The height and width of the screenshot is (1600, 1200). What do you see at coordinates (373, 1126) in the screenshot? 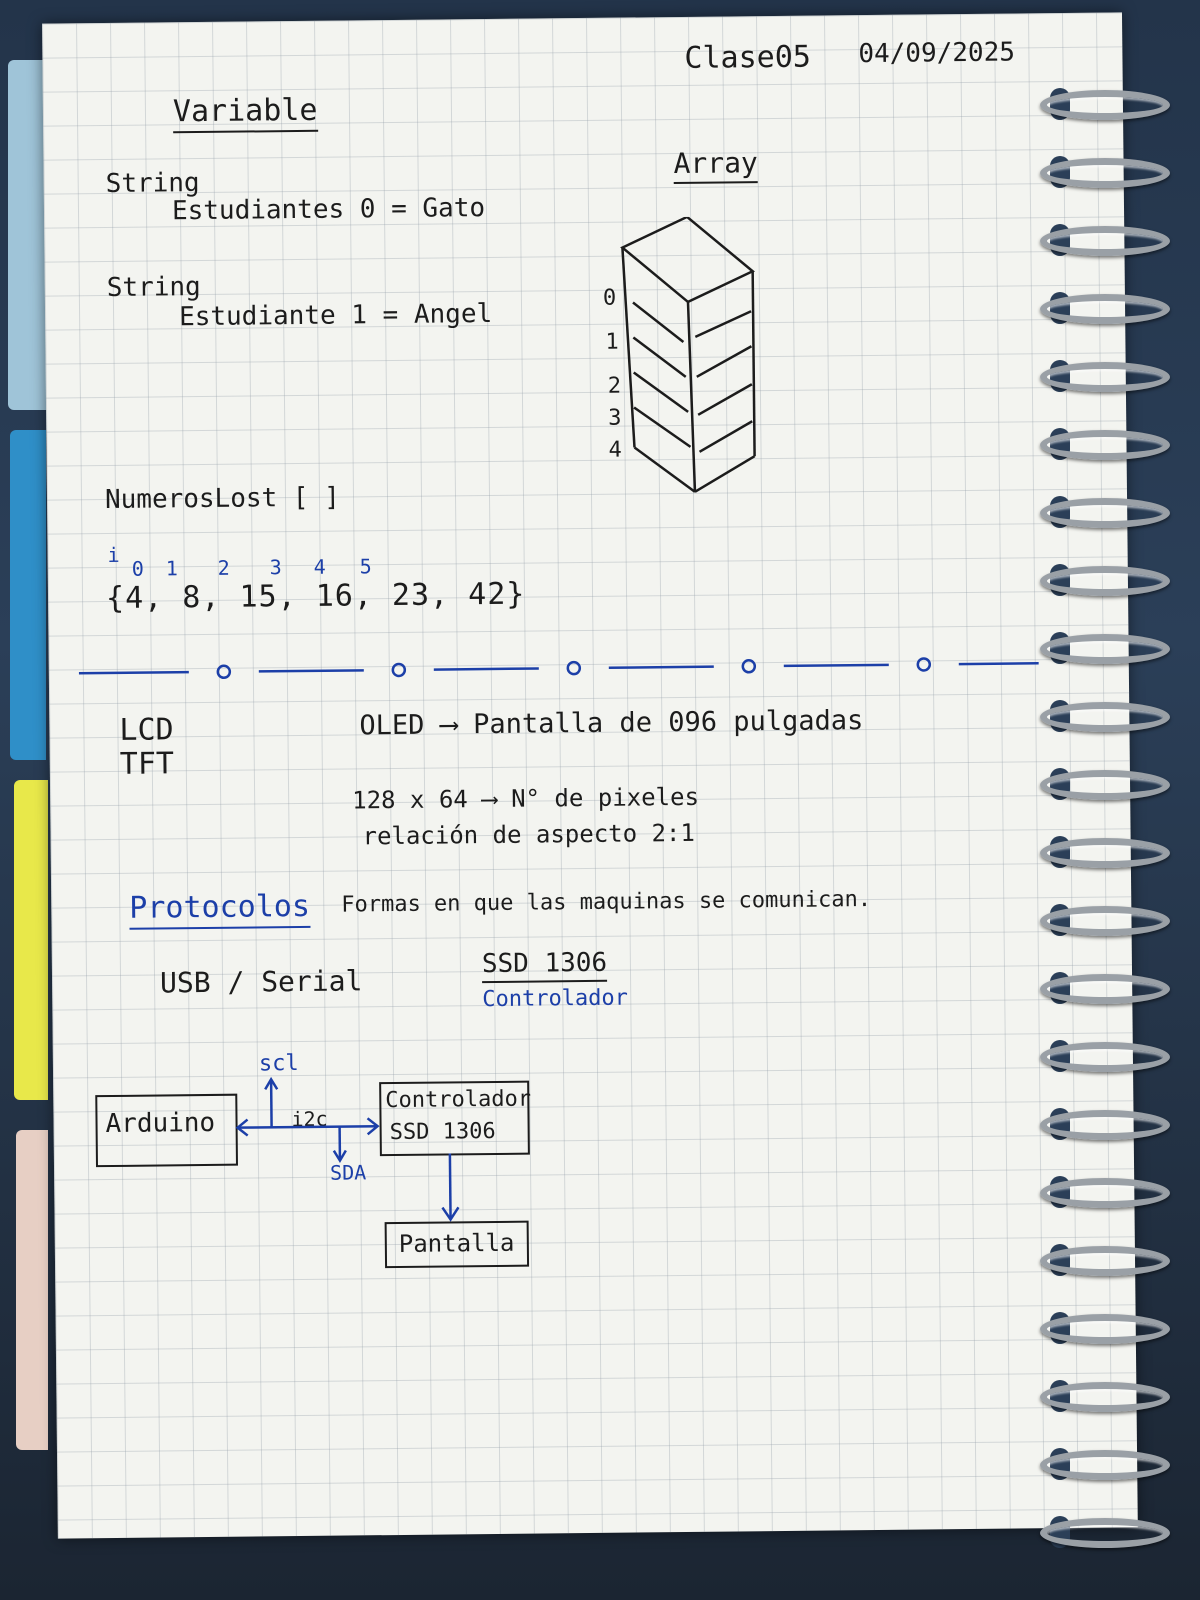
I see `arrow-to-controller` at bounding box center [373, 1126].